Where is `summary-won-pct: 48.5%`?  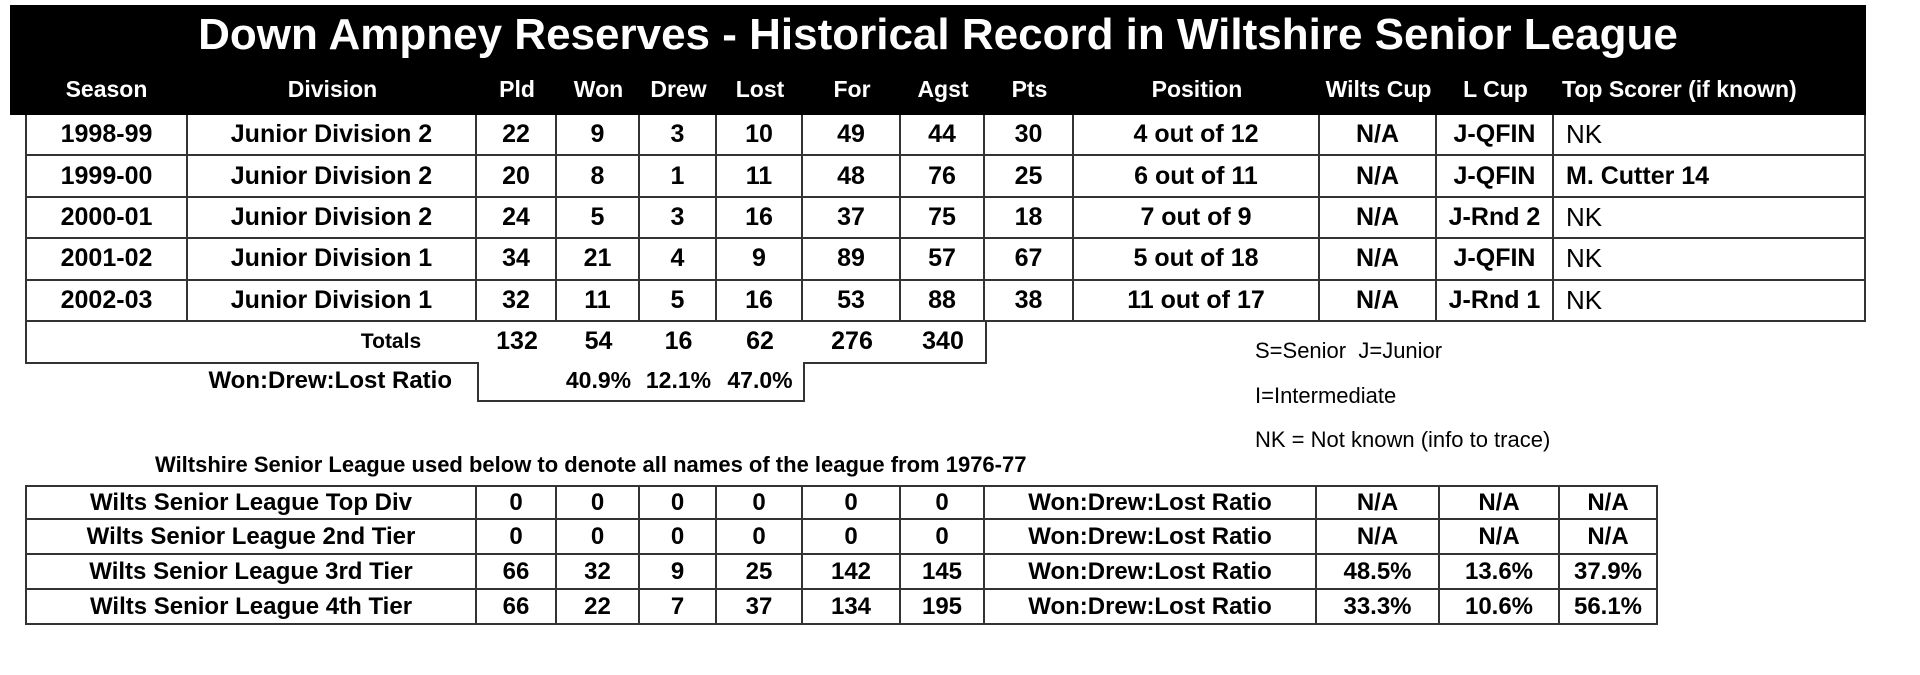 summary-won-pct: 48.5% is located at coordinates (1378, 572).